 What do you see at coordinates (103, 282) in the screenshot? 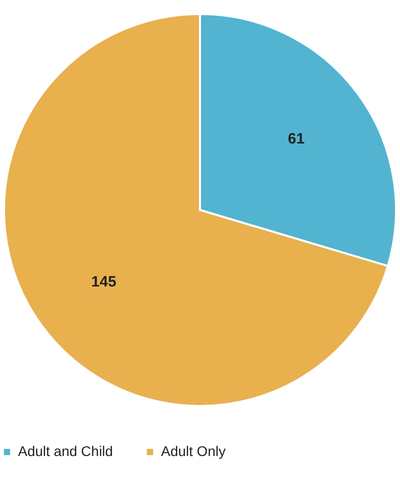
I see `data-label: 145` at bounding box center [103, 282].